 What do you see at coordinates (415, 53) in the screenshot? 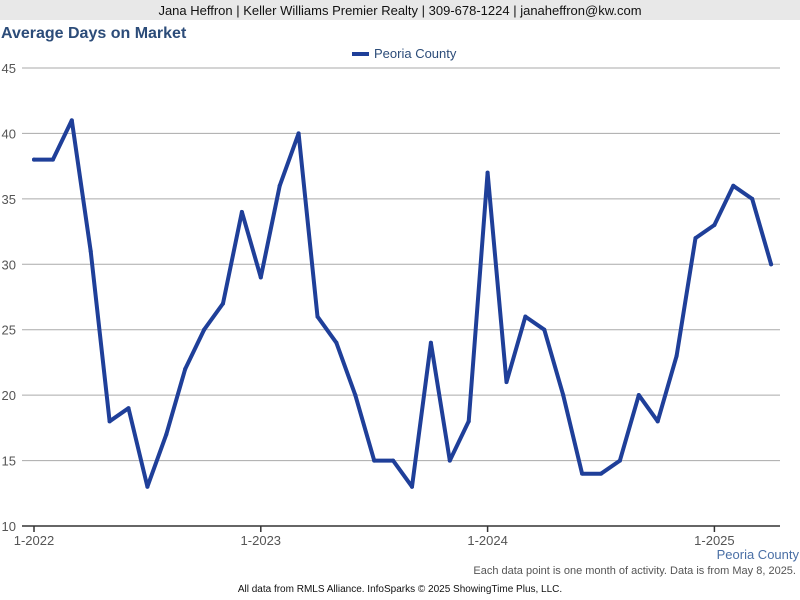
I see `legend-label: Peoria County` at bounding box center [415, 53].